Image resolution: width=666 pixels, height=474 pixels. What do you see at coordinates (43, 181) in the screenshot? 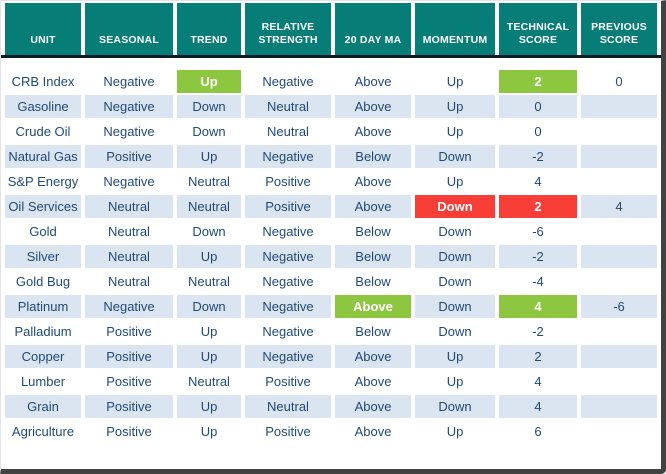
I see `cell-unit: S&P Energy` at bounding box center [43, 181].